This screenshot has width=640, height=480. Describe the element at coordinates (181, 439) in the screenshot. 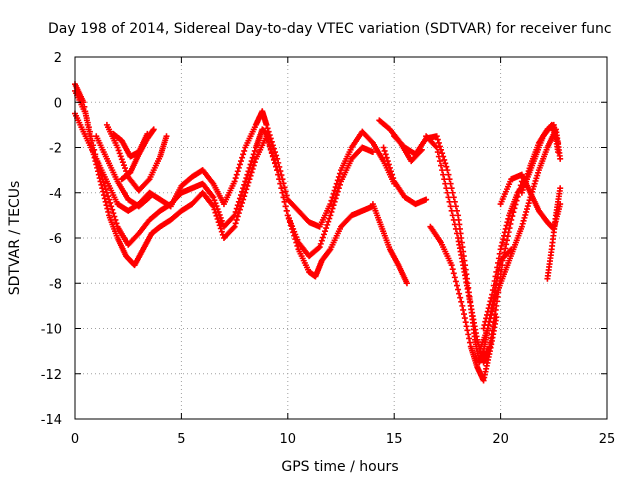

I see `x-tick-label: 5` at that location.